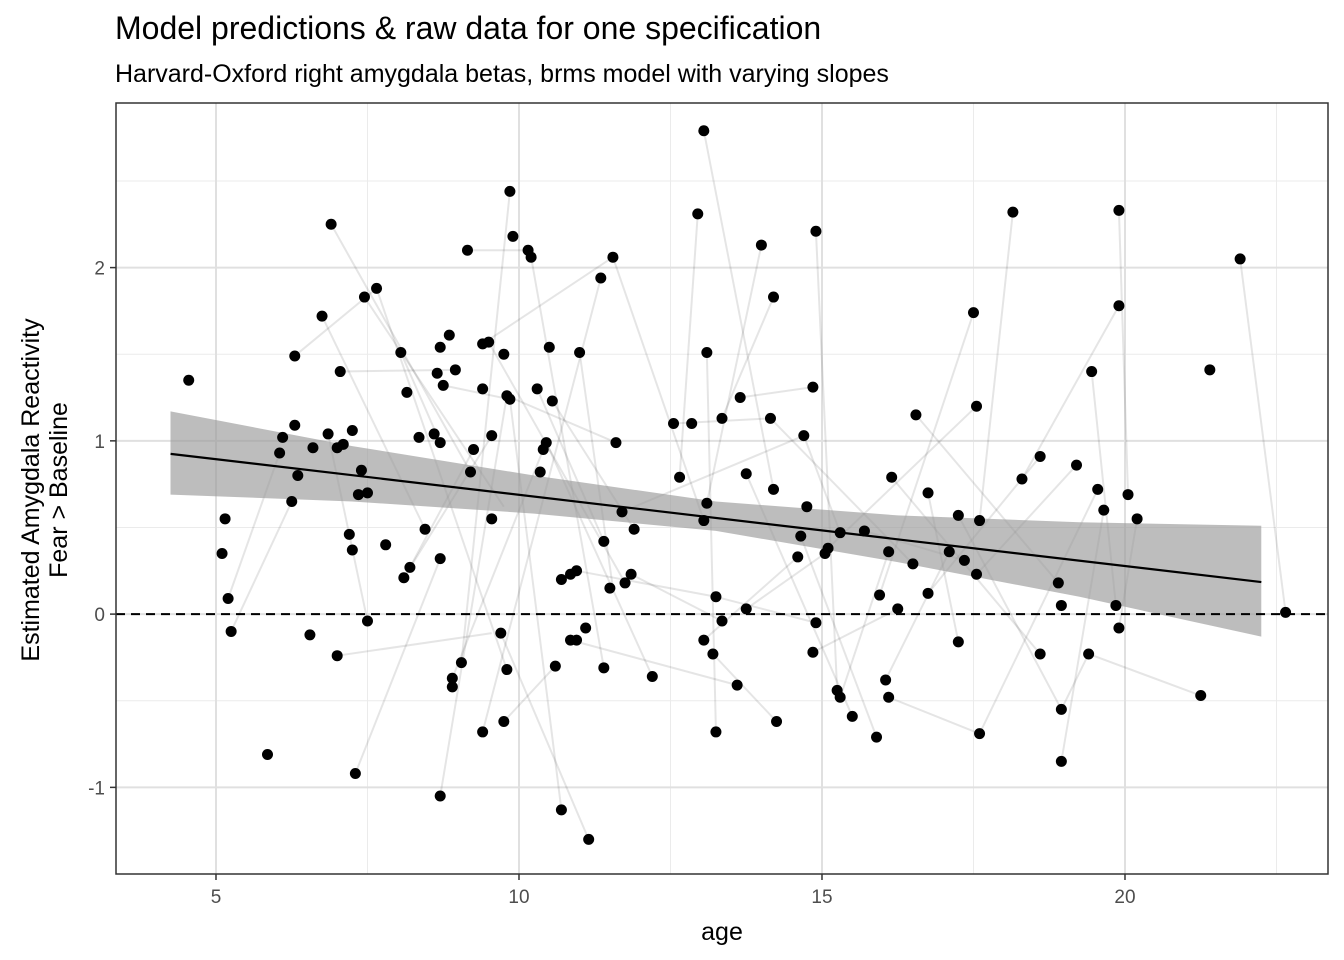 The image size is (1344, 960). I want to click on y-axis-title-line-2: Fear > Baseline, so click(59, 490).